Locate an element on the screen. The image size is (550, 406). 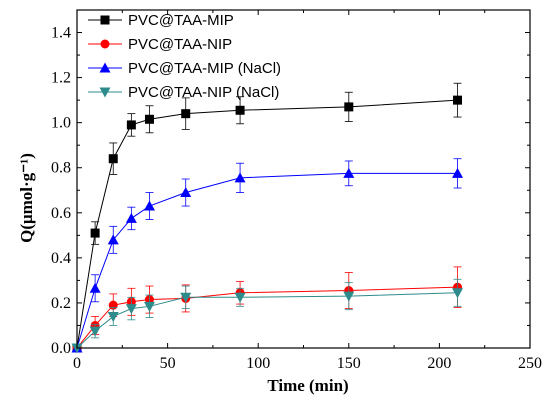
y-tick-label: 0.4 is located at coordinates (61, 258).